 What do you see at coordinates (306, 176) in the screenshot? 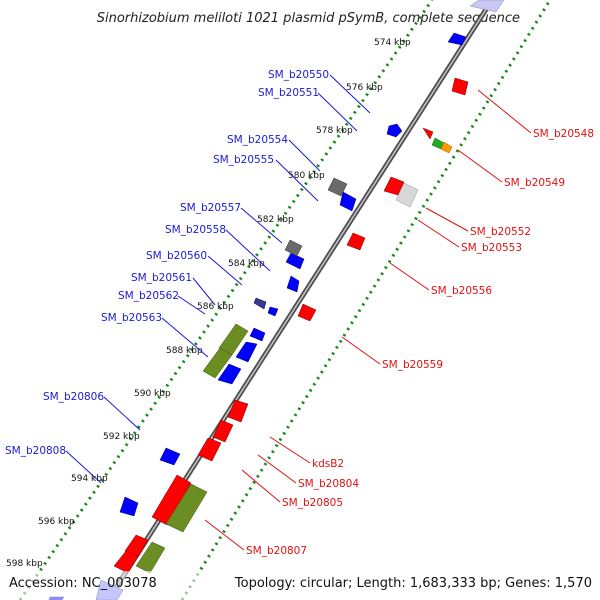
I see `kbp-tick-label: 580 kbp` at bounding box center [306, 176].